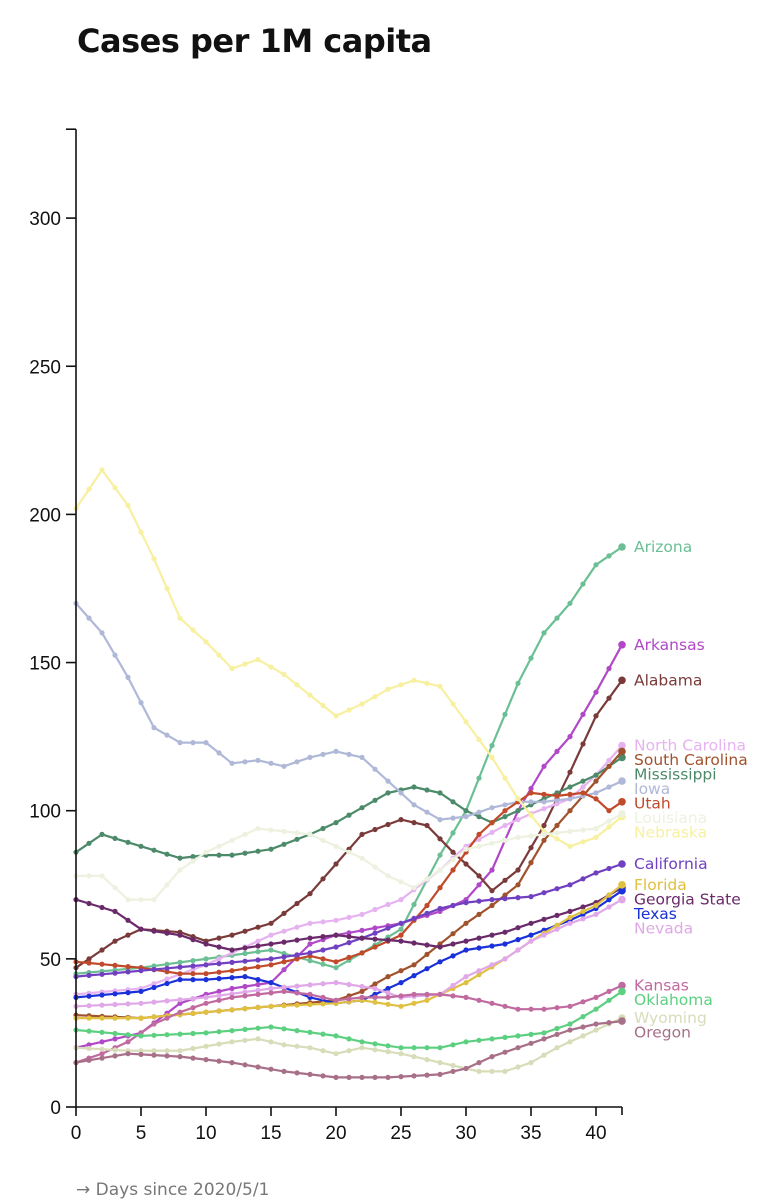 The image size is (784, 1200). Describe the element at coordinates (349, 856) in the screenshot. I see `series-louisiana` at that location.